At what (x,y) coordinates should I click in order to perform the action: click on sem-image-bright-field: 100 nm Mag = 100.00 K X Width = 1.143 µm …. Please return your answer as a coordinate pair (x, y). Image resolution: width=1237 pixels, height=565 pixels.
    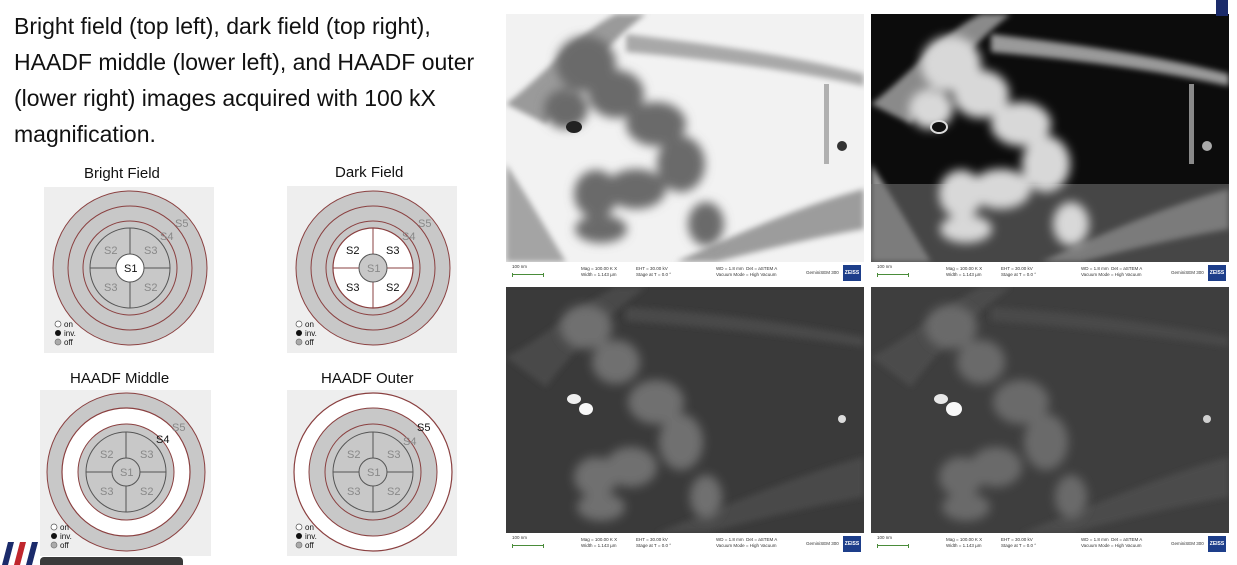
    Looking at the image, I should click on (685, 150).